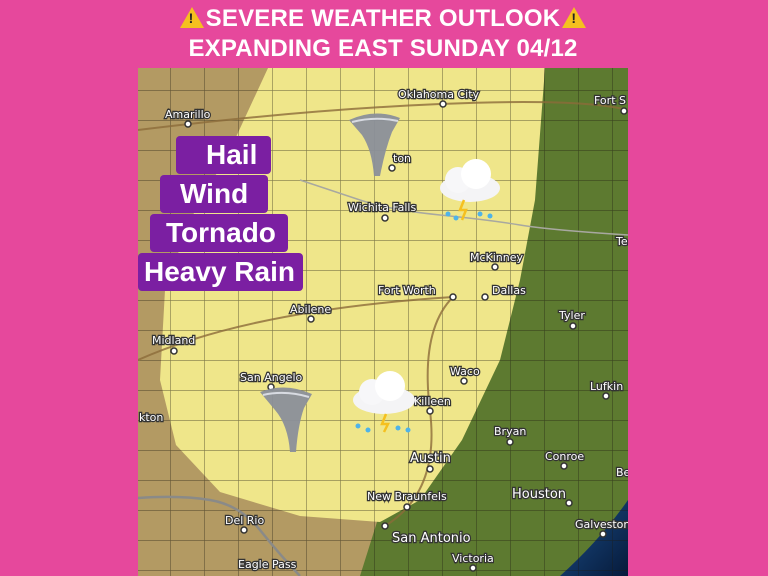 The height and width of the screenshot is (576, 768). Describe the element at coordinates (622, 472) in the screenshot. I see `city-label-beaumont: Be` at that location.